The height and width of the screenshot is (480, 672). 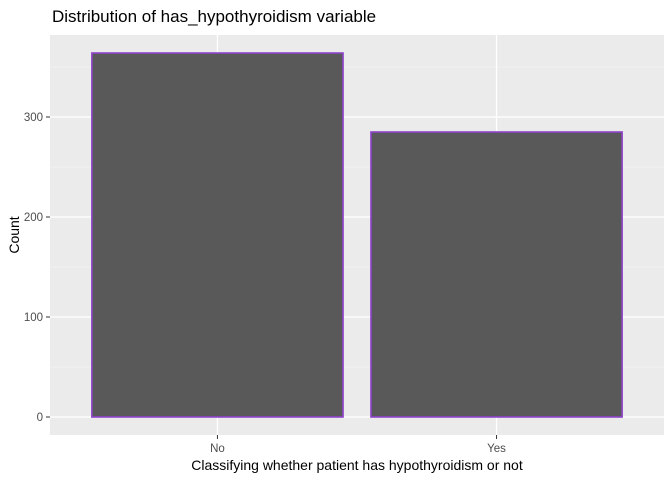 I want to click on y-tick-label: 0, so click(x=40, y=418).